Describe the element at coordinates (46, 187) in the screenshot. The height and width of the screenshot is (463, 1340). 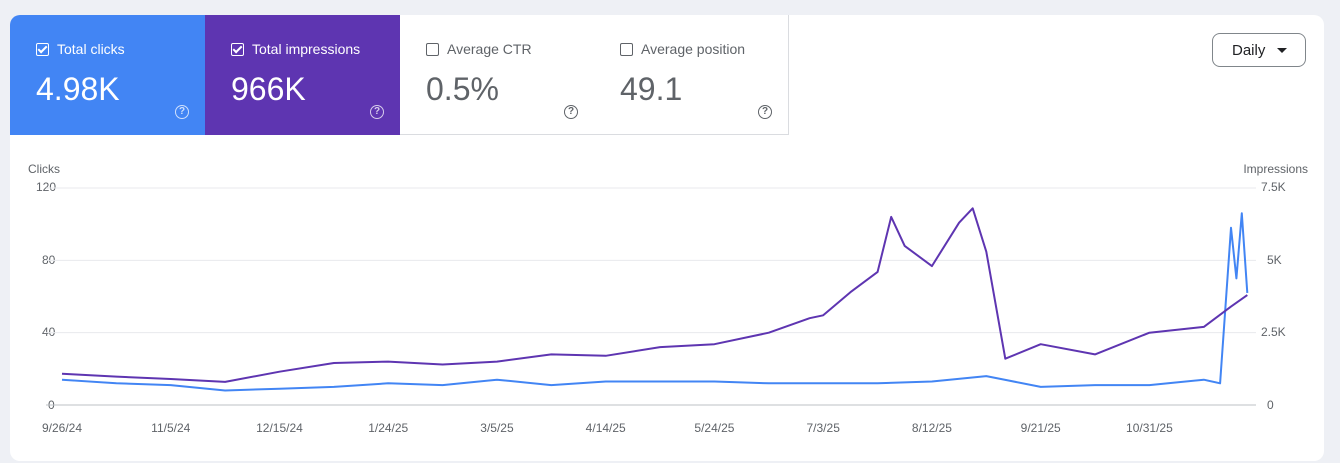
I see `left-tick-label: 120` at that location.